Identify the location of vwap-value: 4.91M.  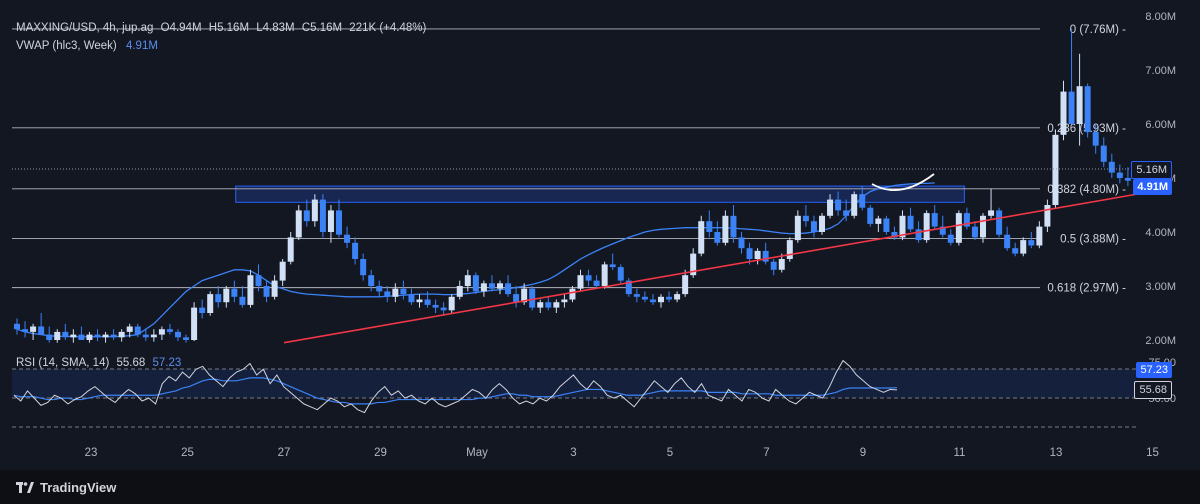
(141, 46).